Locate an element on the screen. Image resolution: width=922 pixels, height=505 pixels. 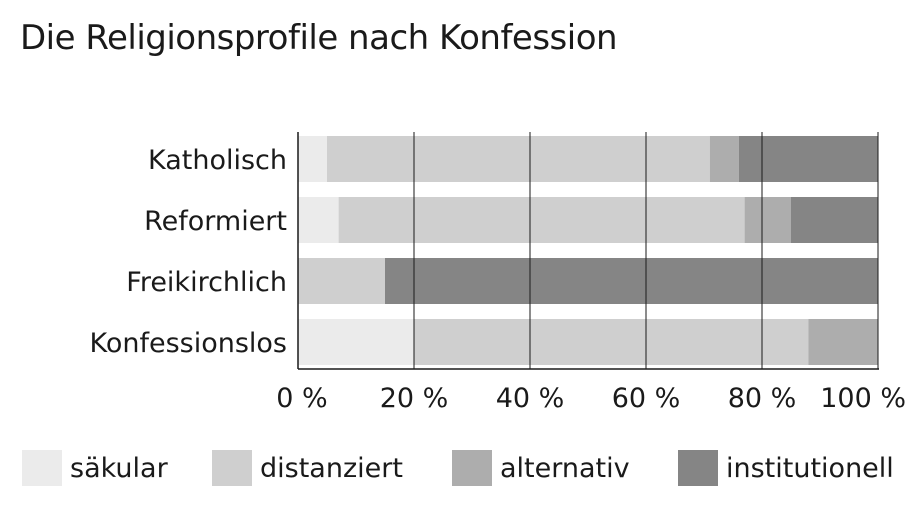
bar-konfessionslos-saekular is located at coordinates (356, 342).